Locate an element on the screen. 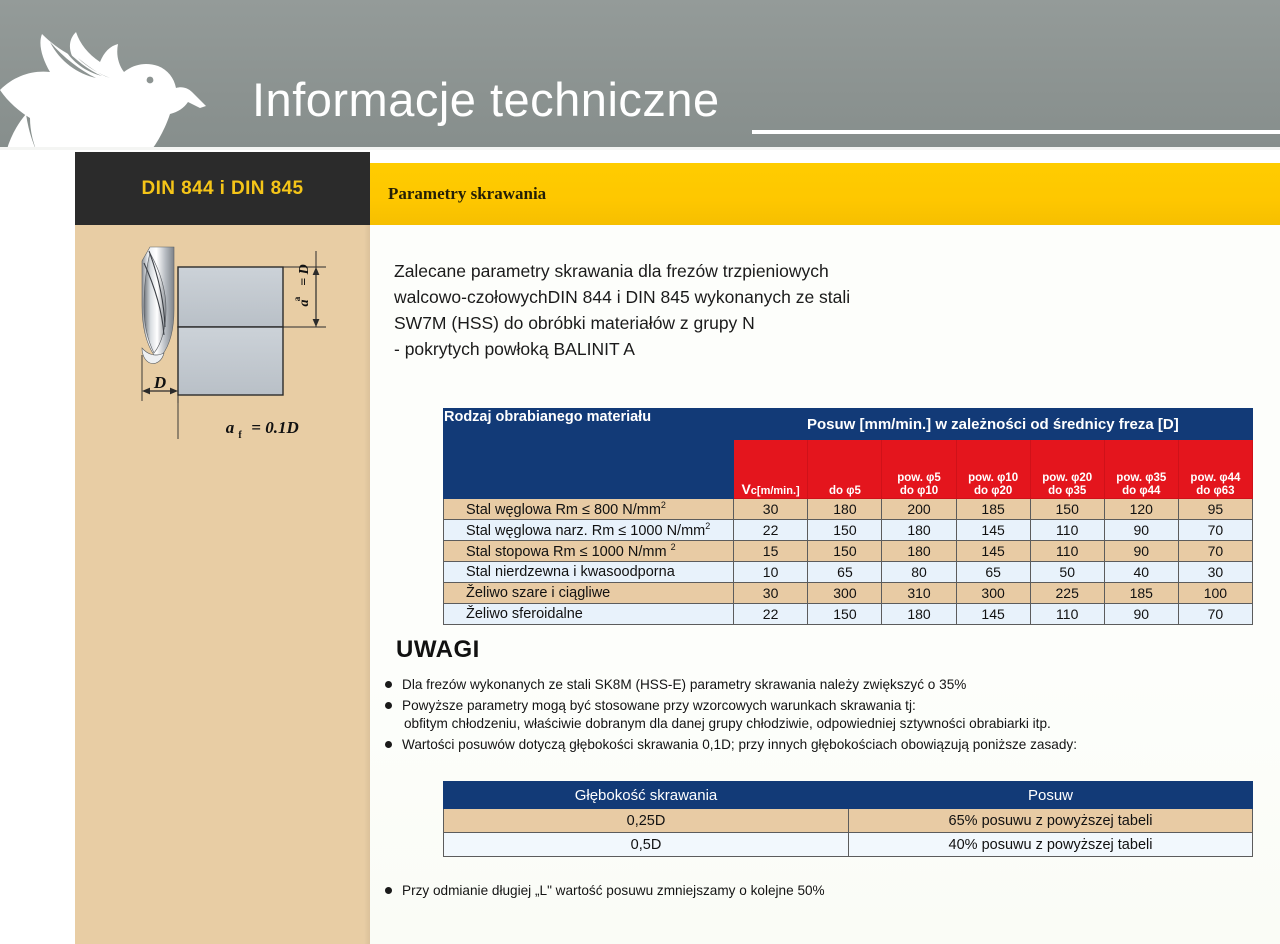  col-header-vc: Vc[m/min.] is located at coordinates (770, 469).